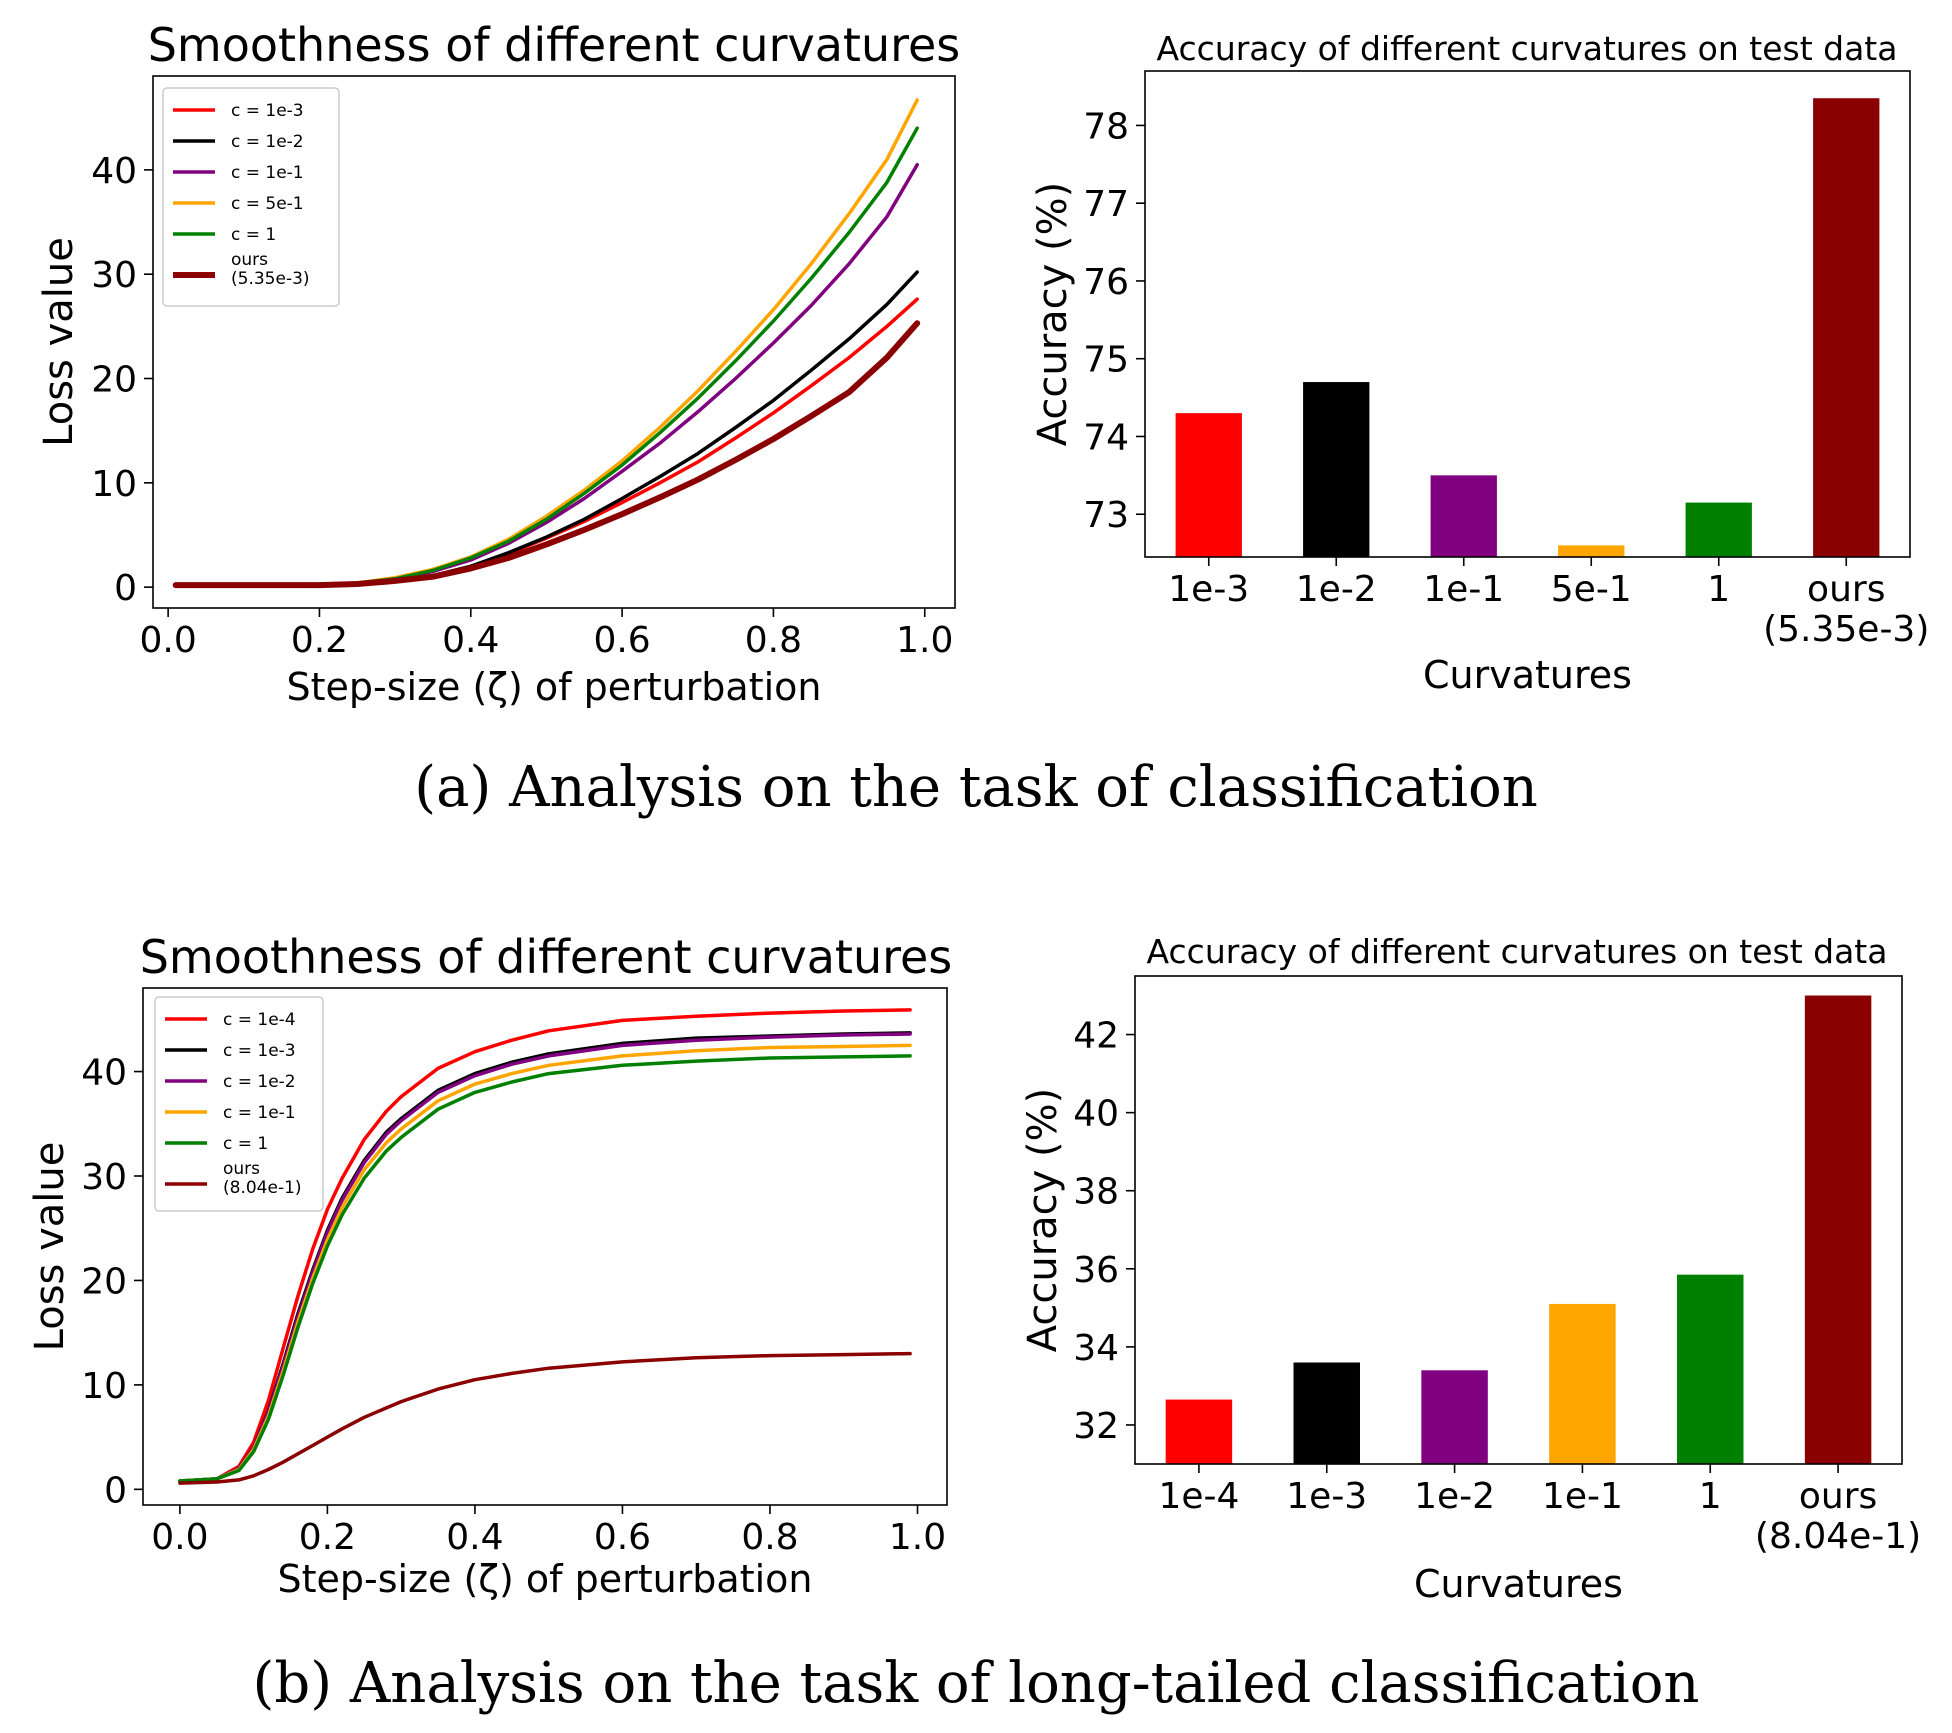 This screenshot has height=1733, width=1952. What do you see at coordinates (1106, 515) in the screenshot?
I see `y-tick-label: 73` at bounding box center [1106, 515].